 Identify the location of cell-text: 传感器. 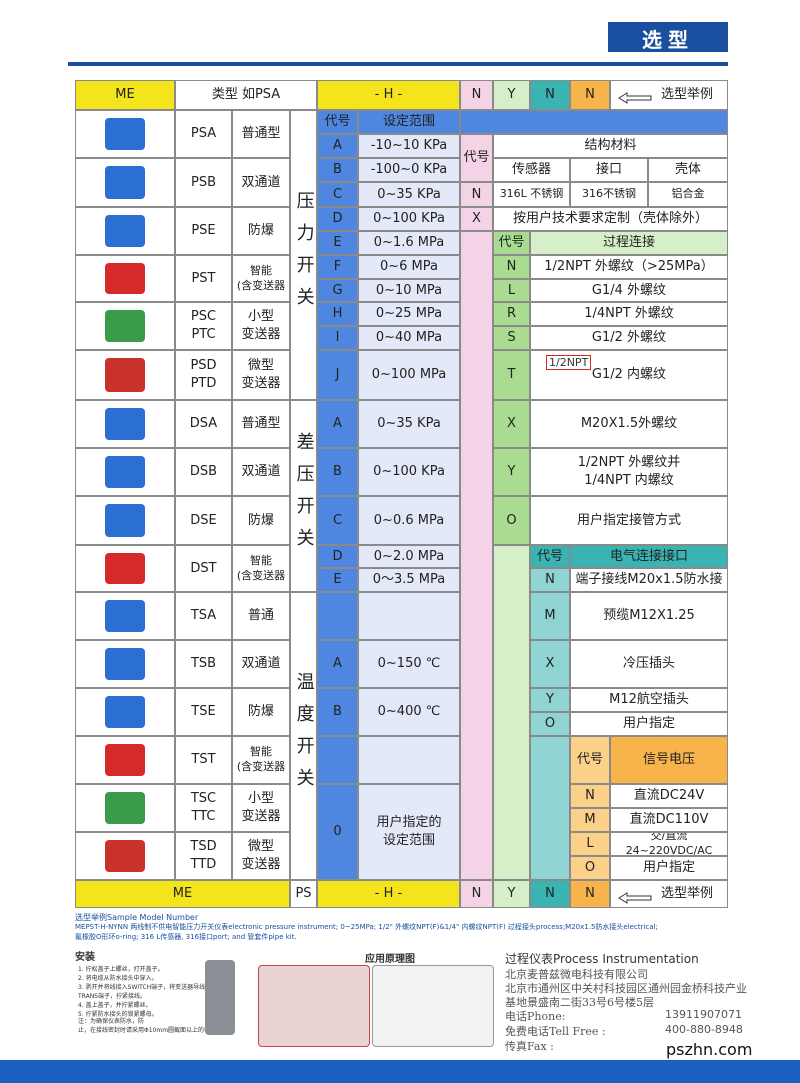
(531, 170).